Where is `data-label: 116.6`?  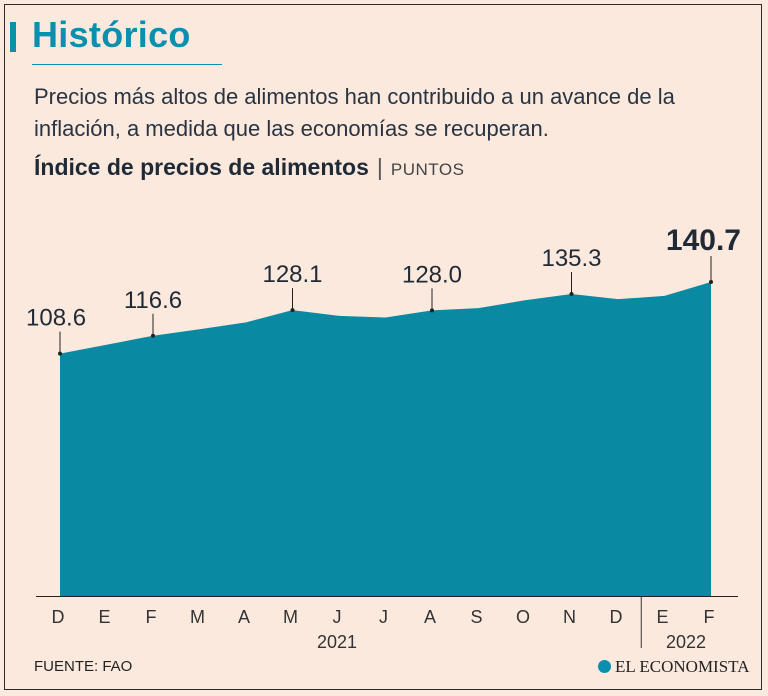
data-label: 116.6 is located at coordinates (153, 300).